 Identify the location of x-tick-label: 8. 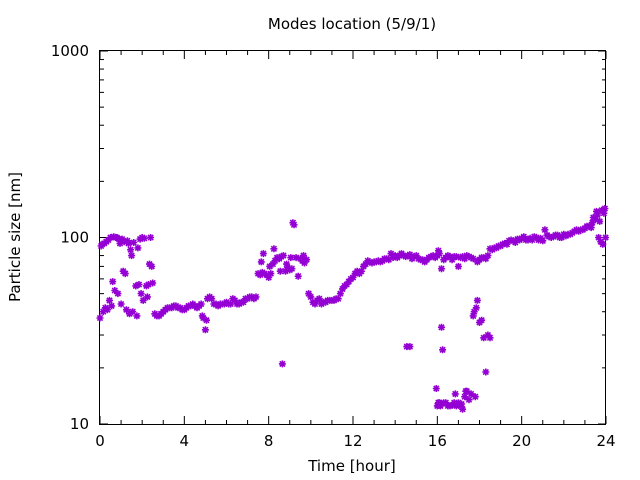
(269, 441).